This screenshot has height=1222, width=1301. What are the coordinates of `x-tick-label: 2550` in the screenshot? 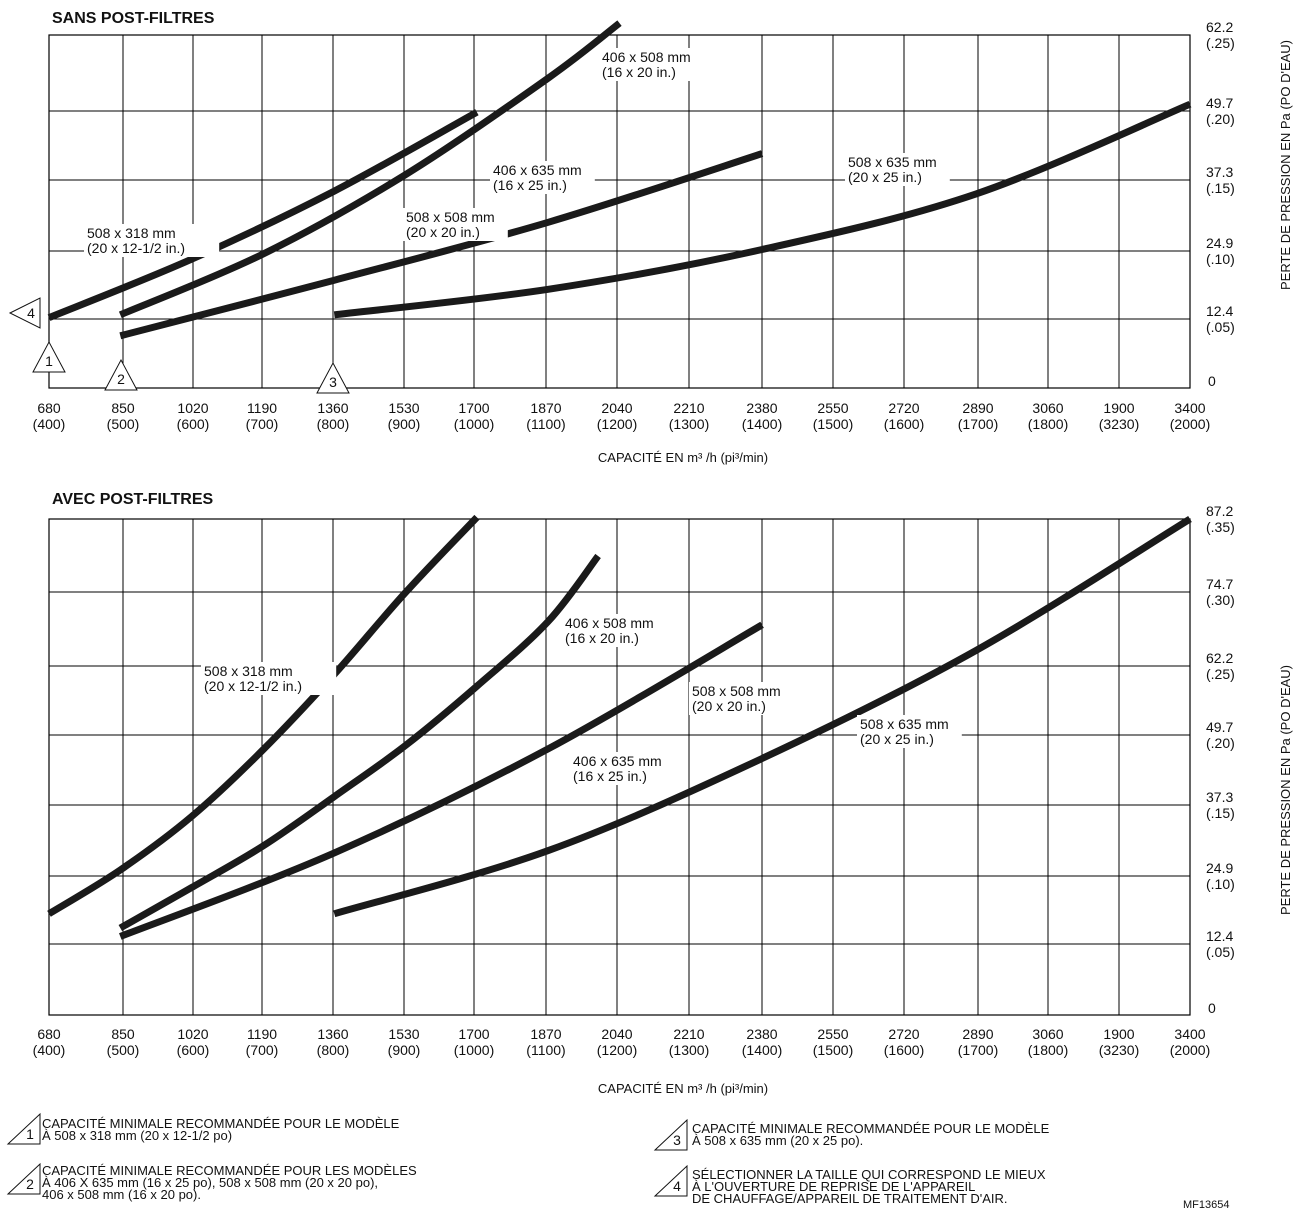 It's located at (832, 408).